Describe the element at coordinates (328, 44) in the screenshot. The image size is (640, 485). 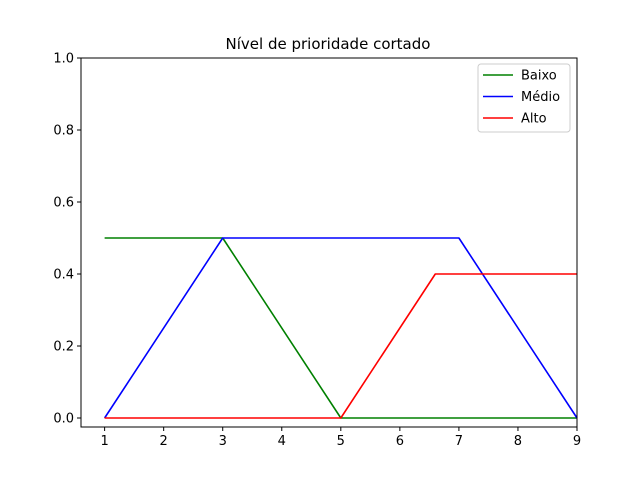
I see `chart-title: Nível de prioridade cortado` at that location.